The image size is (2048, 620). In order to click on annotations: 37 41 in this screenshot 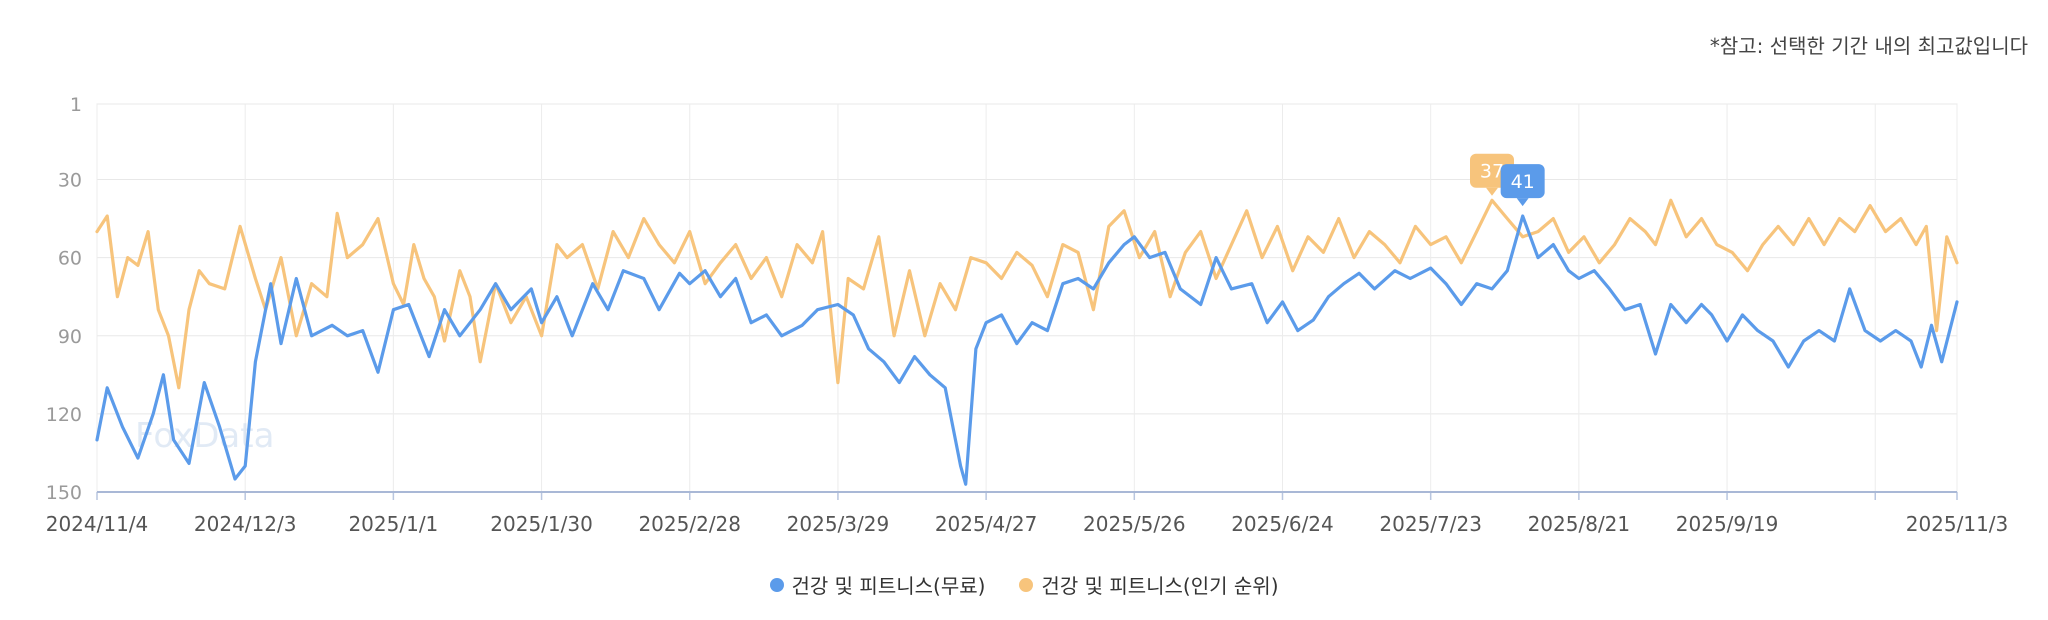, I will do `click(1507, 180)`.